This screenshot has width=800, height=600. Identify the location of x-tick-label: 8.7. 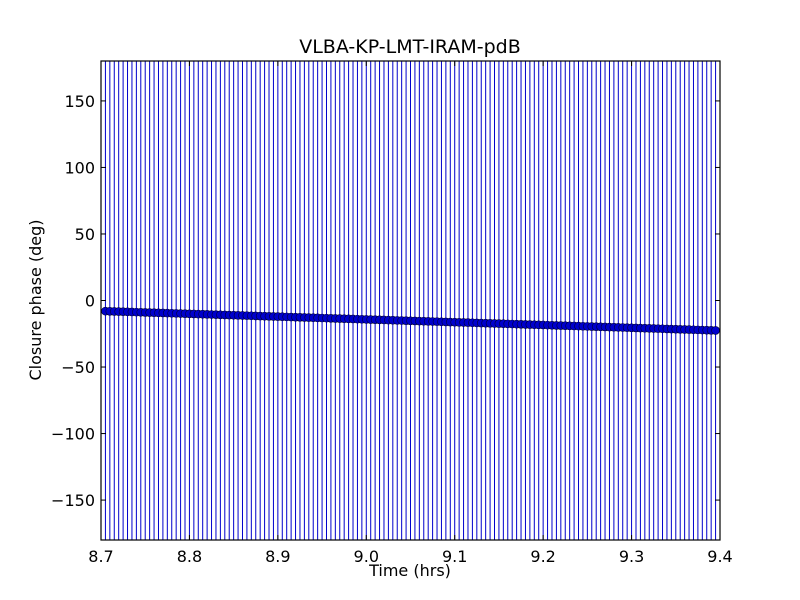
(100, 556).